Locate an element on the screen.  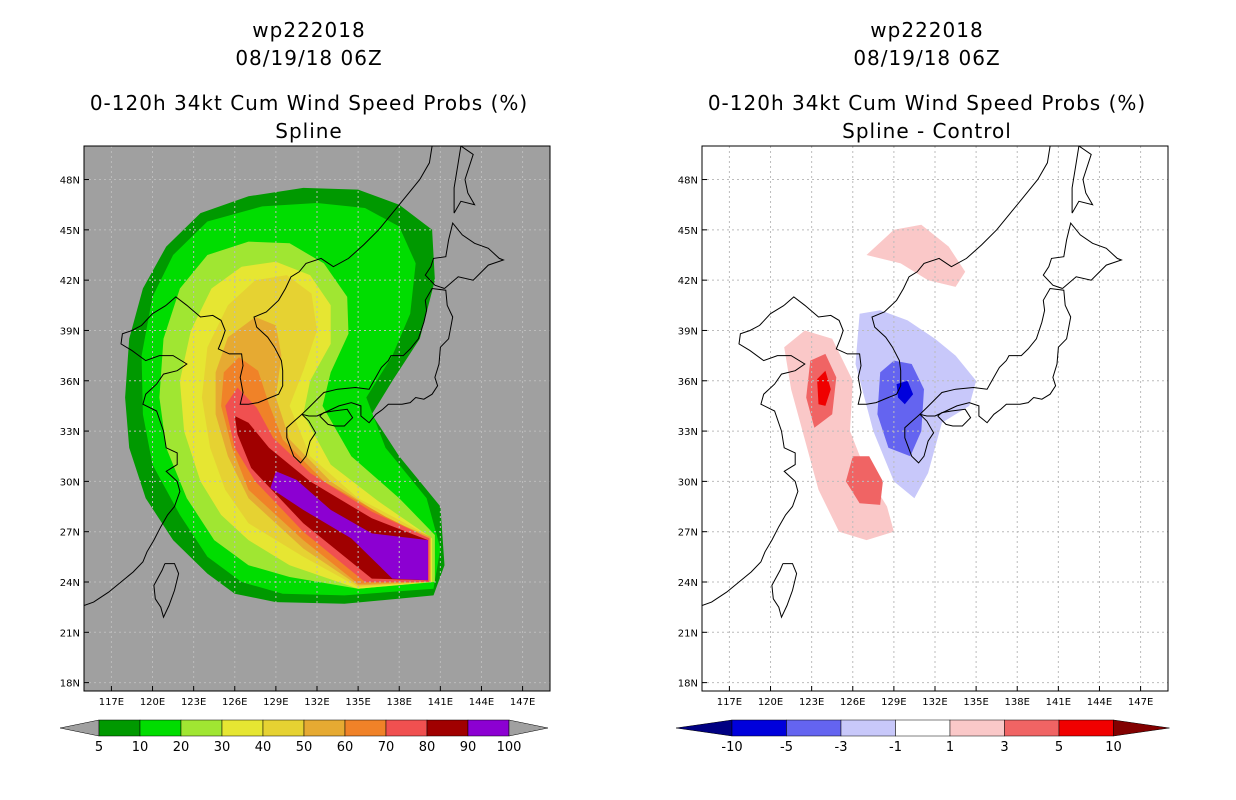
colorbar-under-arrow is located at coordinates (704, 728).